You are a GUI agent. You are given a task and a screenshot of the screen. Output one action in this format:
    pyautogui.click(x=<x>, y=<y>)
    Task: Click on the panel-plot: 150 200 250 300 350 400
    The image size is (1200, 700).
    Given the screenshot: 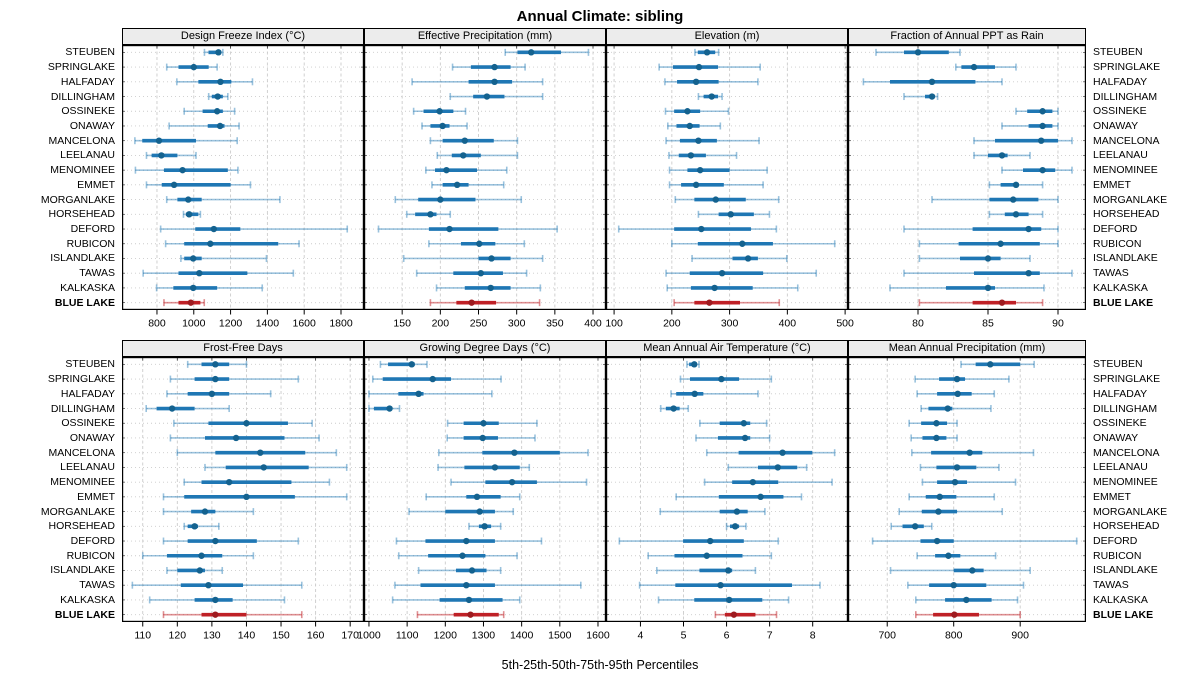 What is the action you would take?
    pyautogui.click(x=485, y=187)
    